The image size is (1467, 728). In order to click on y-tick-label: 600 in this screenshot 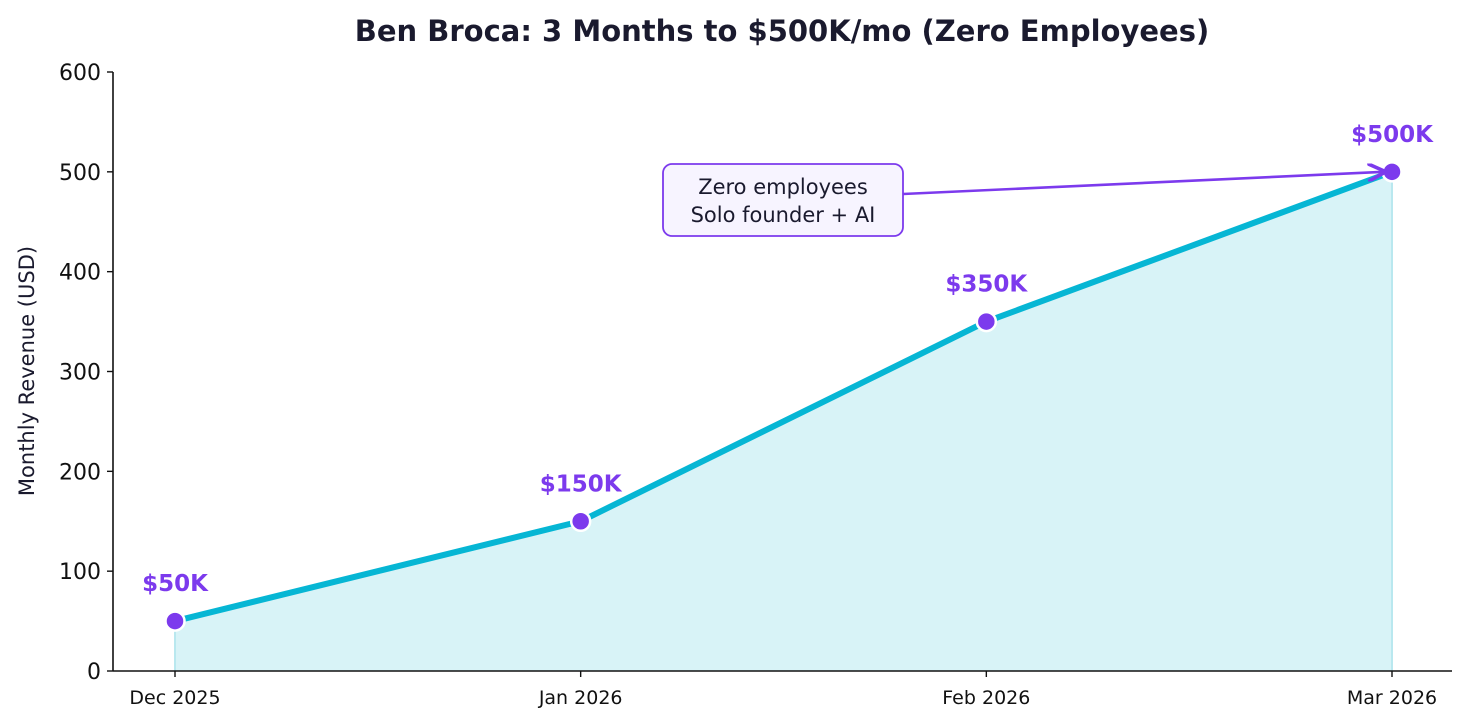, I will do `click(80, 73)`.